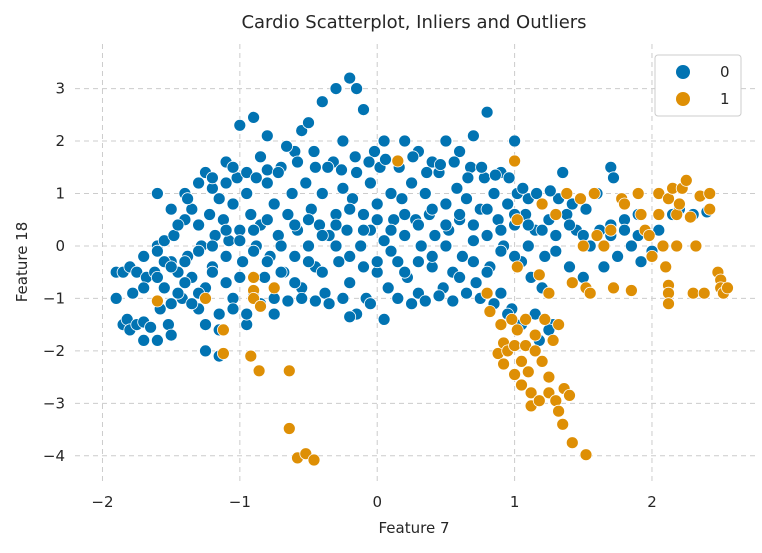  I want to click on x-tick-label: 2, so click(652, 502).